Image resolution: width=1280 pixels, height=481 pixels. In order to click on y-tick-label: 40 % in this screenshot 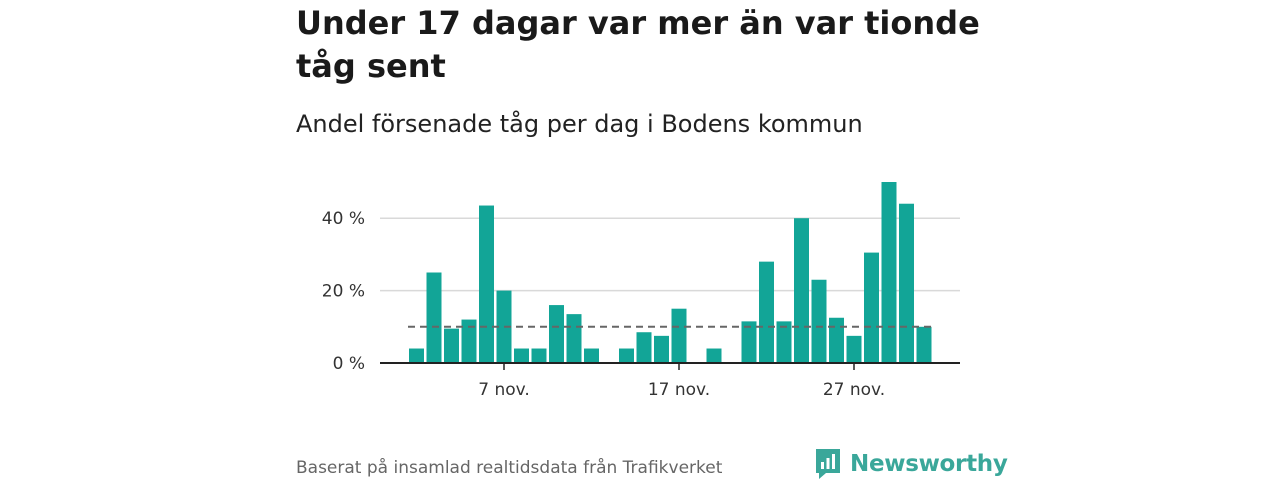, I will do `click(343, 219)`.